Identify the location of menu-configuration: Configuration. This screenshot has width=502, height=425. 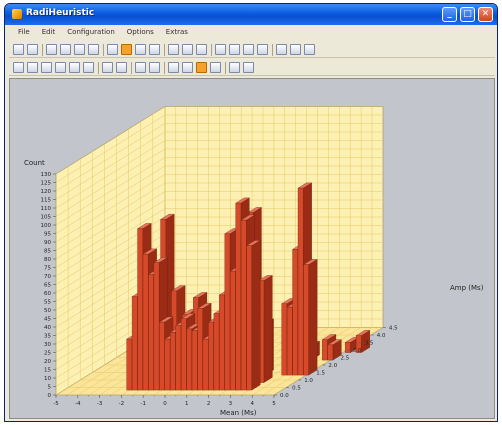
(91, 32).